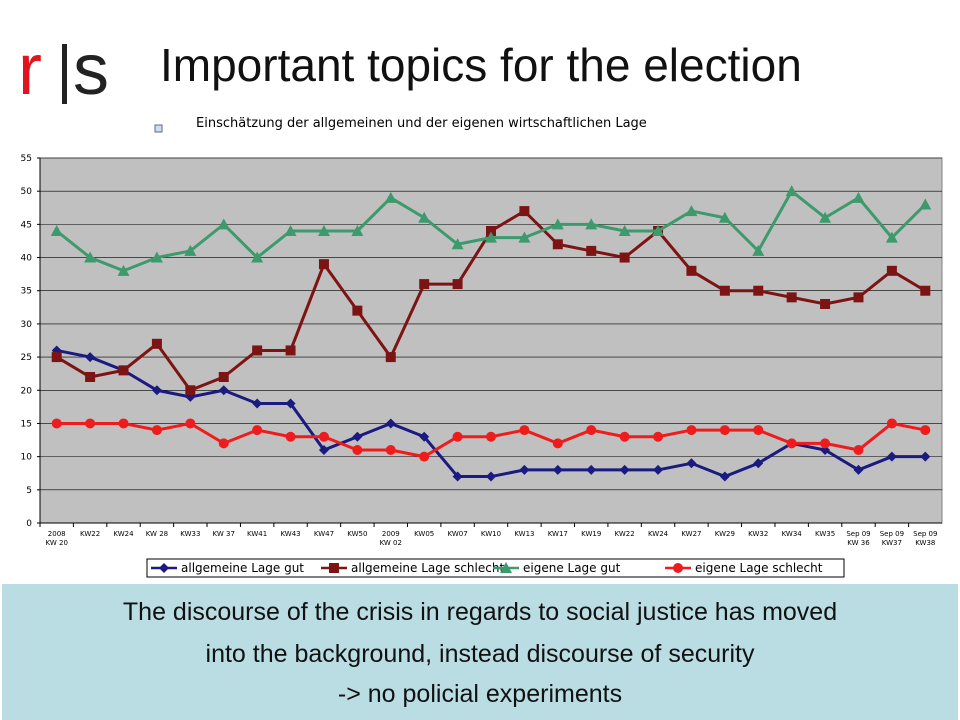  What do you see at coordinates (123, 534) in the screenshot?
I see `x-tick-label: KW24` at bounding box center [123, 534].